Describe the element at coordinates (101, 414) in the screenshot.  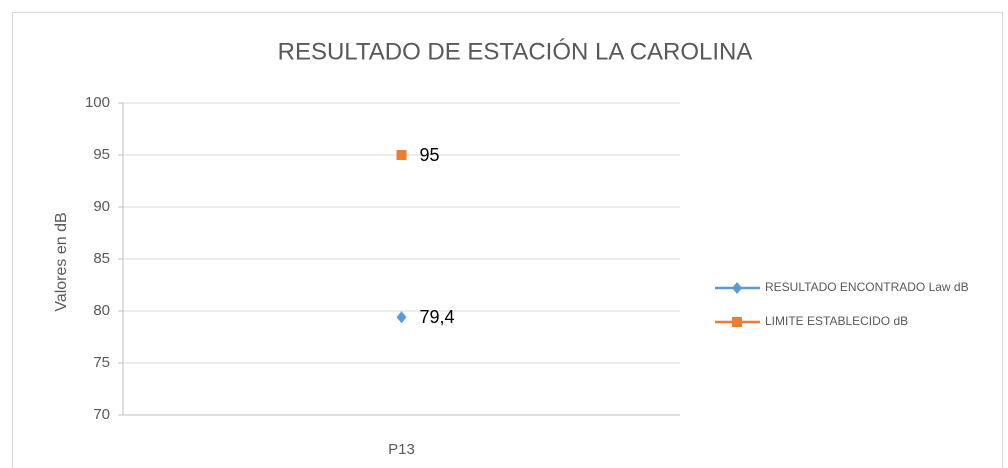
I see `y-tick-label: 70` at that location.